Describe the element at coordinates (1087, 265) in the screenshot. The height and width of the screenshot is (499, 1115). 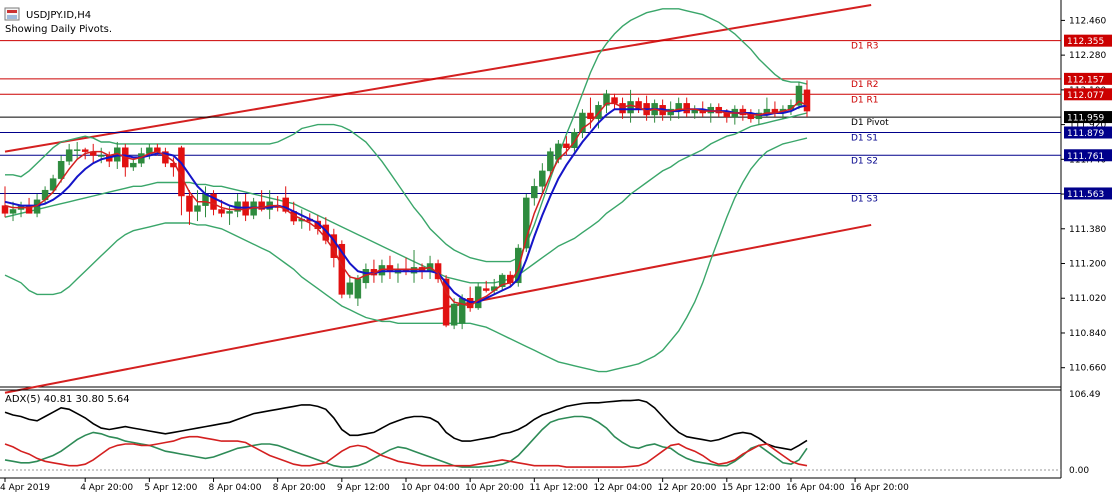
I see `y-tick-label: 111.200` at that location.